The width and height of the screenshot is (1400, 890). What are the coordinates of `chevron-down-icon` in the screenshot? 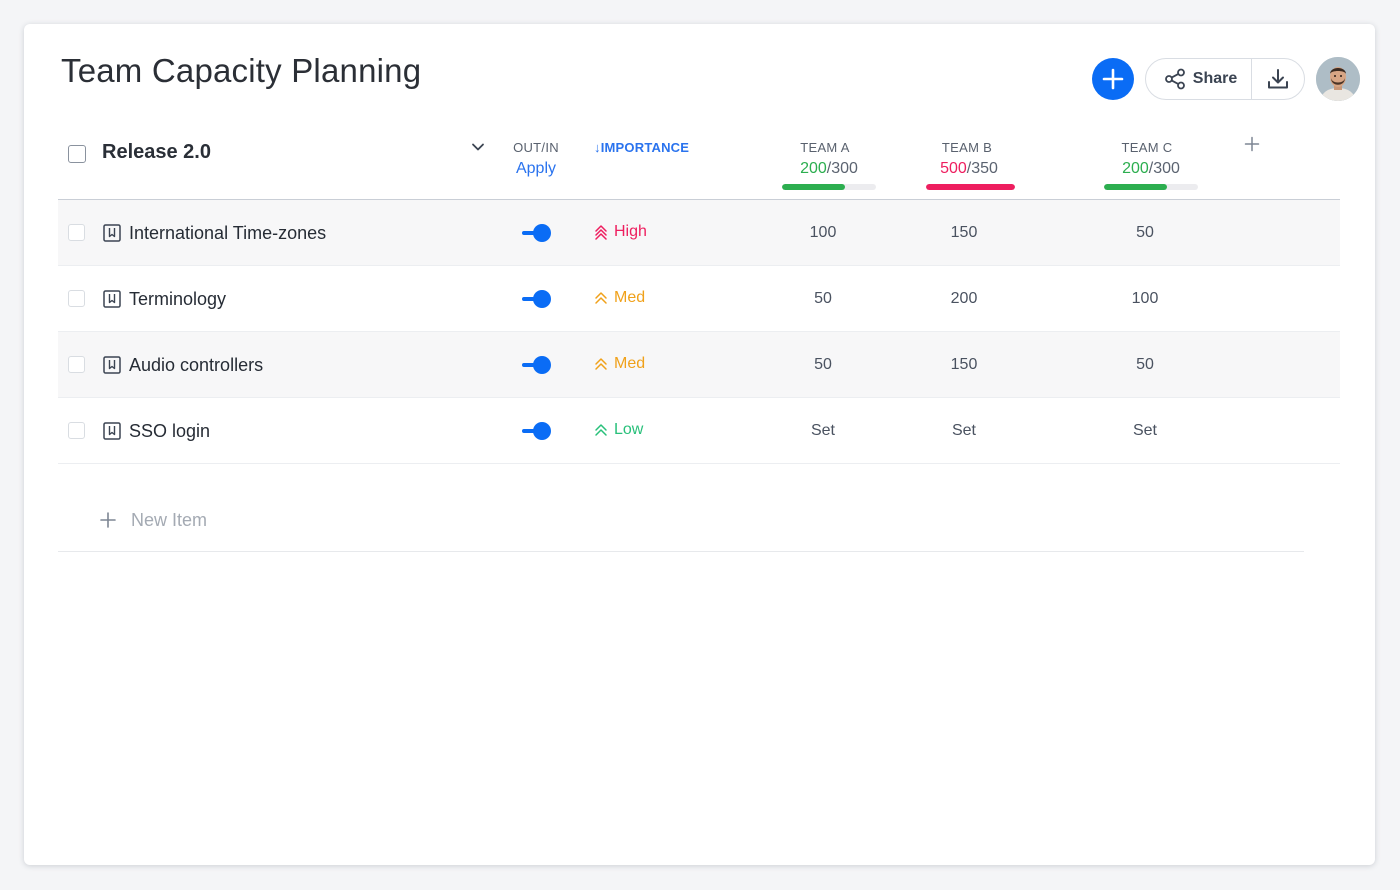 It's located at (478, 147).